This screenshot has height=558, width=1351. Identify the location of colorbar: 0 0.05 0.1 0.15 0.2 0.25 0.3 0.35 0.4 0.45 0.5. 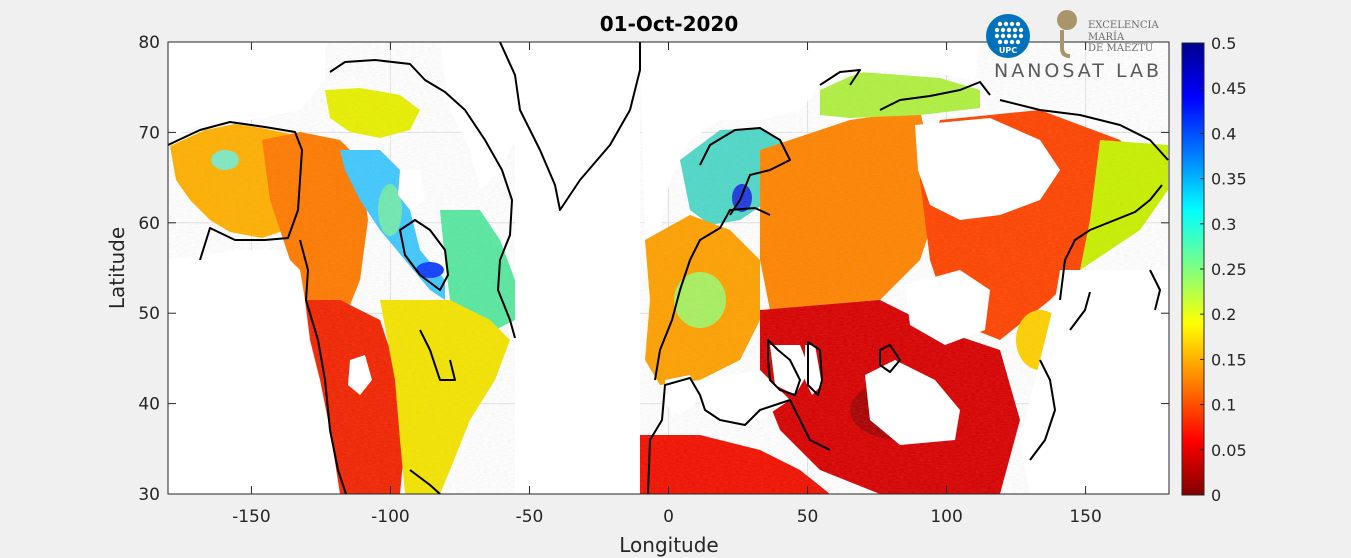
(1214, 269).